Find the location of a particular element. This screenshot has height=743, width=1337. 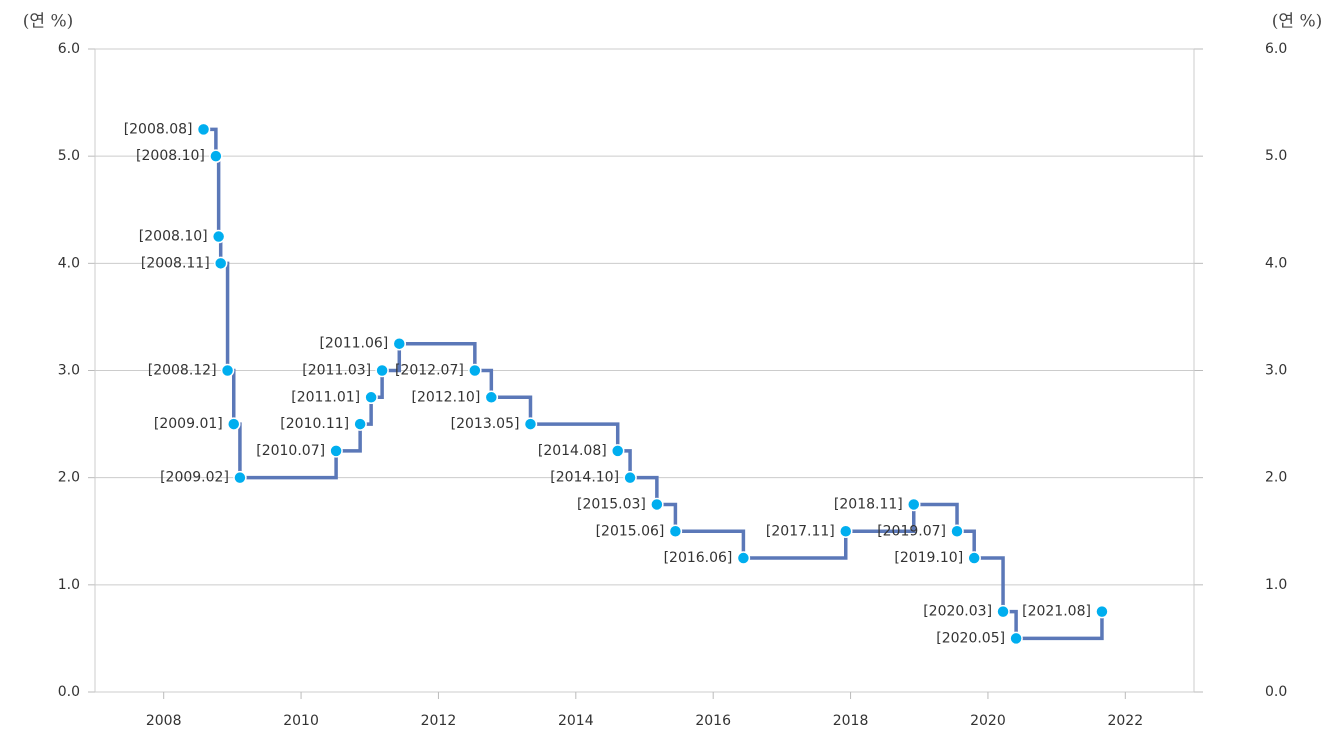

point-label: [2008.08] is located at coordinates (158, 129).